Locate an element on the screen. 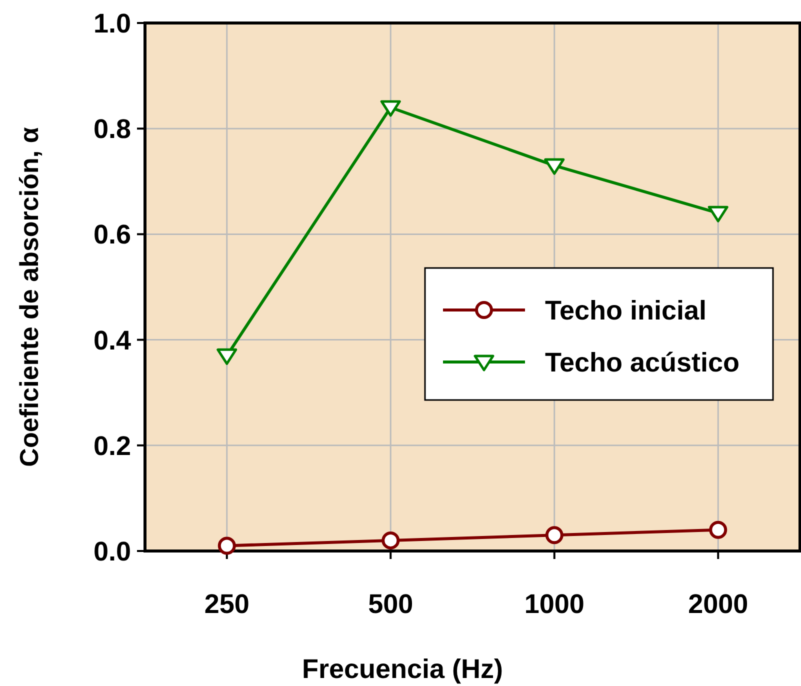  y-axis-title: Coeficiente de absorción, α is located at coordinates (29, 297).